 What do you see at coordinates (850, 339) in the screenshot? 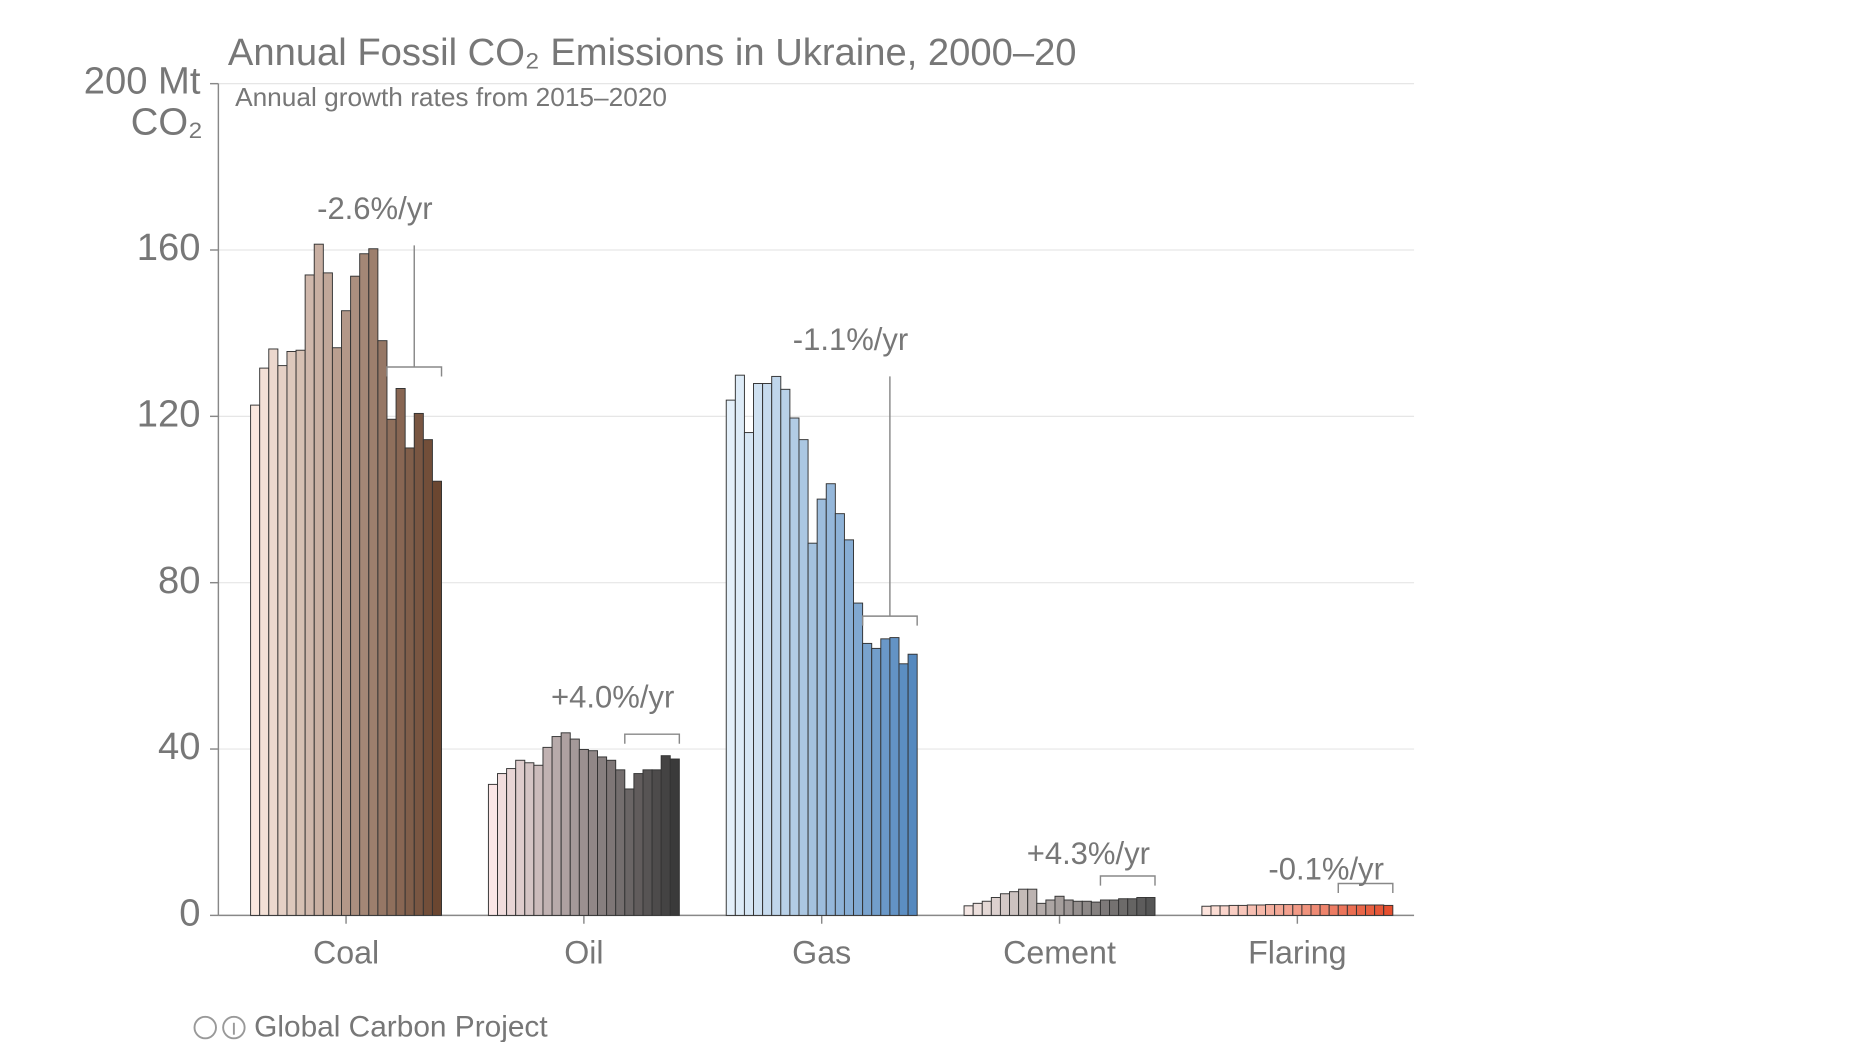
I see `growth-annotation: -1.1%/yr` at bounding box center [850, 339].